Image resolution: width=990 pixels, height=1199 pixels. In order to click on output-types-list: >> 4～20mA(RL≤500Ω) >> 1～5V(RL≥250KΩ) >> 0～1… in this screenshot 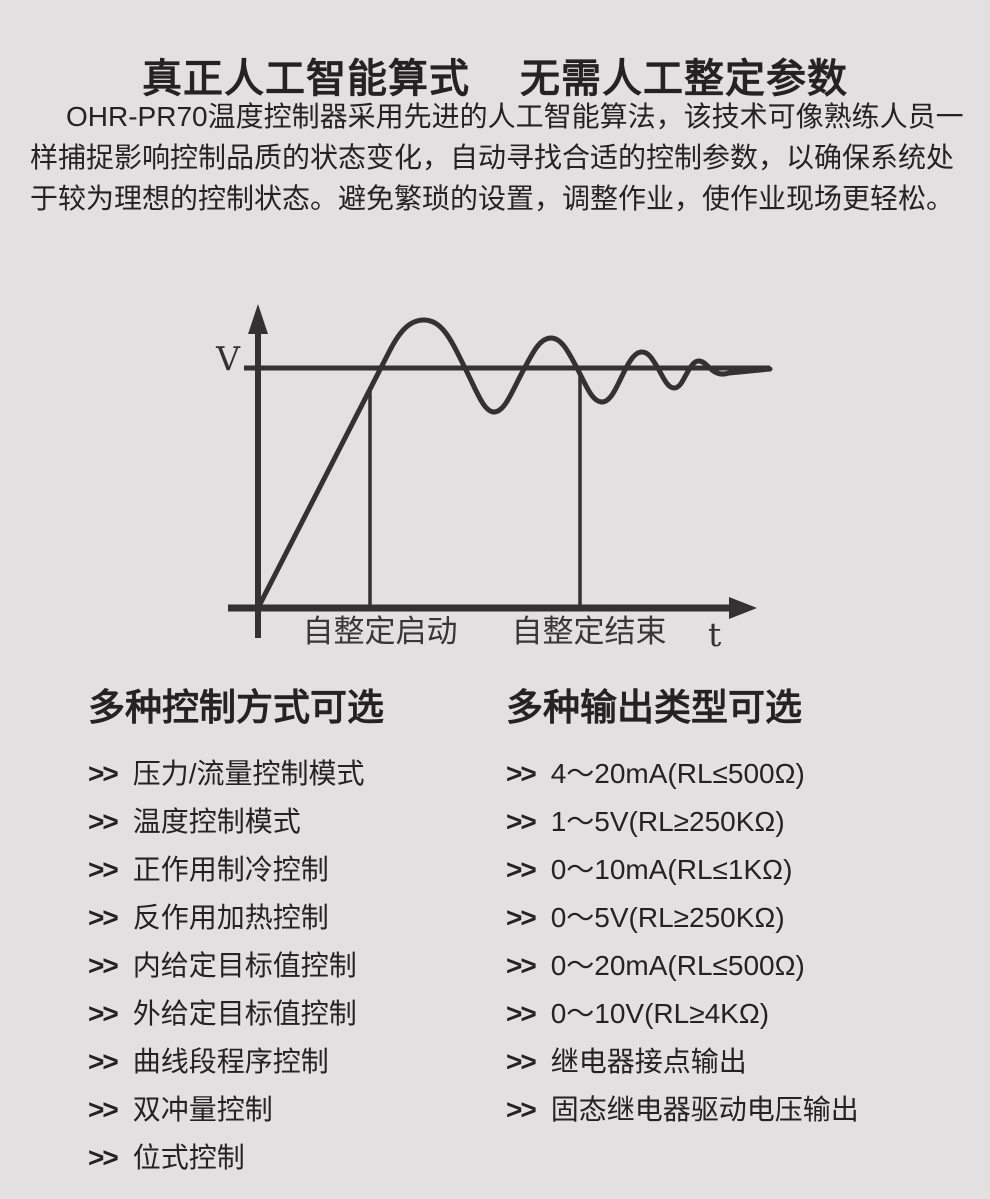, I will do `click(682, 942)`.